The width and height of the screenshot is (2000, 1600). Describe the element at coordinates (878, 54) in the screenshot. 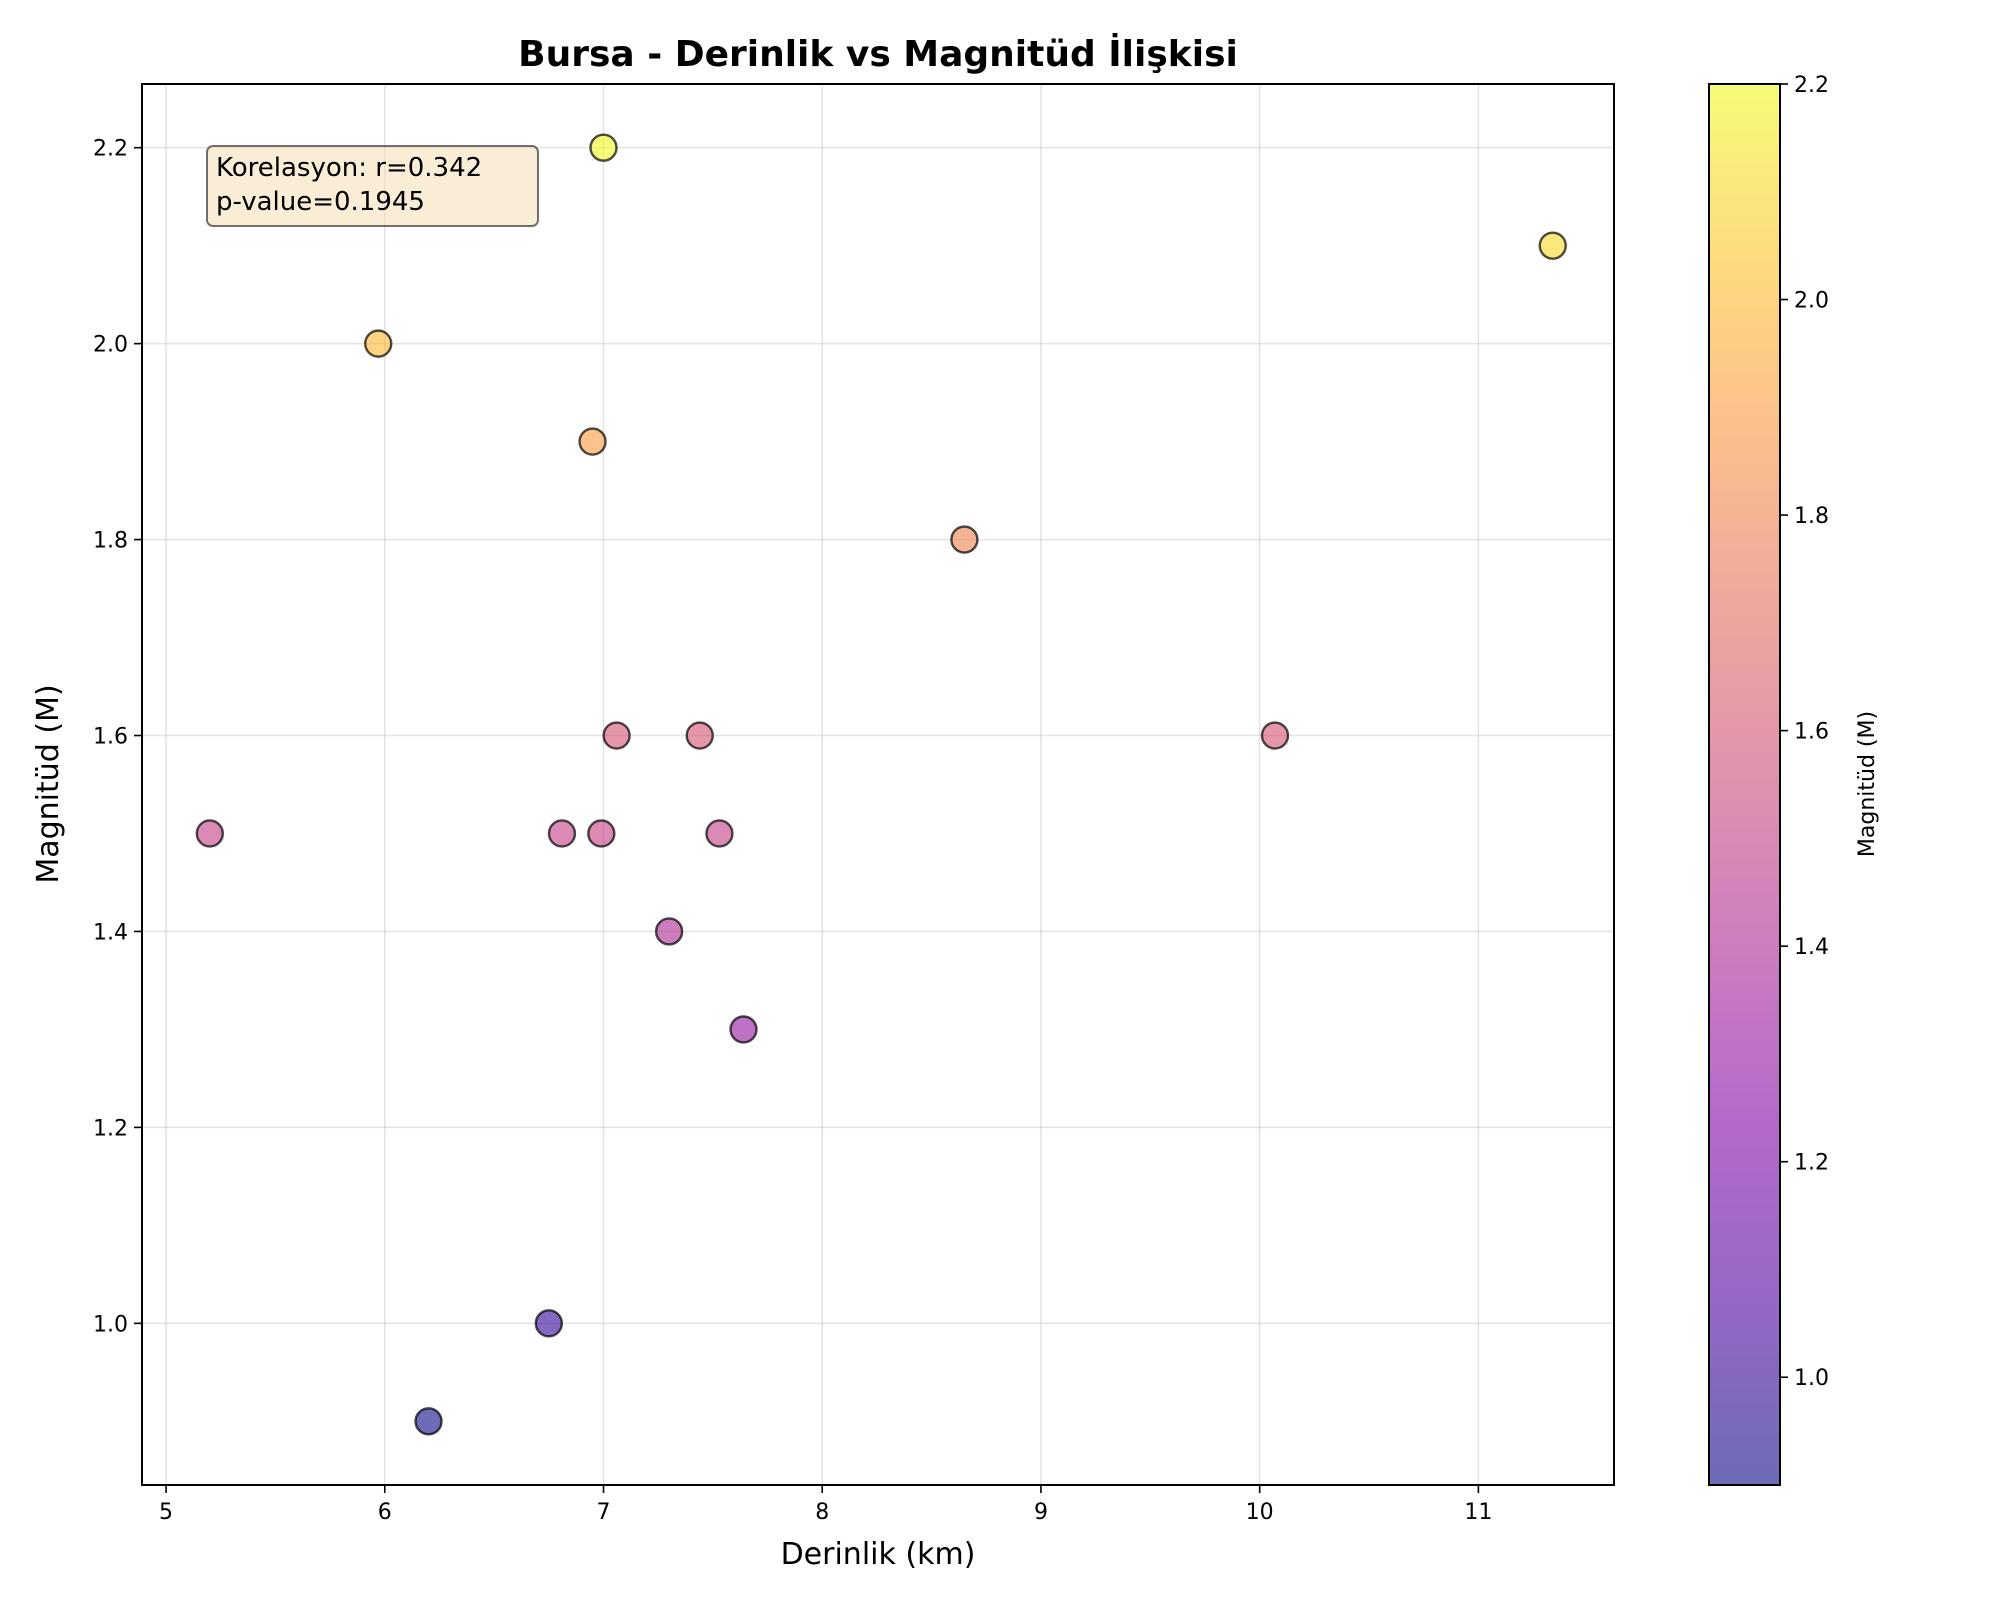

I see `chart-title: Bursa - Derinlik vs Magnitüd İlişkisi` at that location.